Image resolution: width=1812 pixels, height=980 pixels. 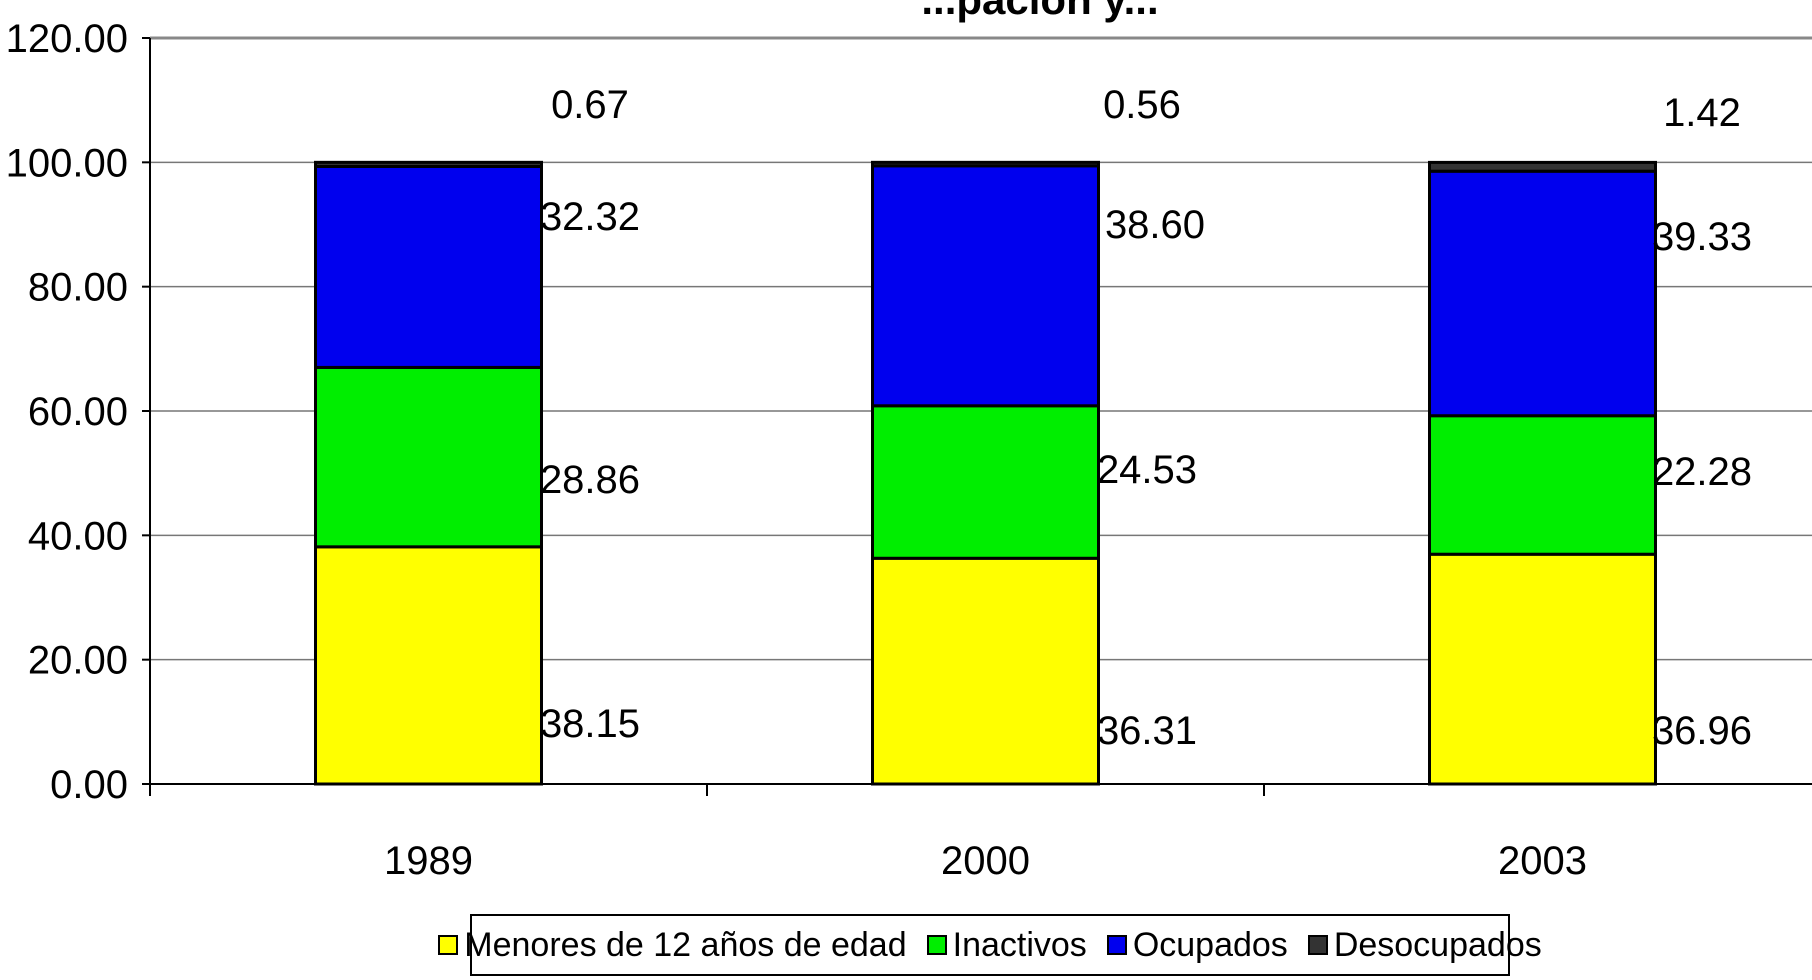 What do you see at coordinates (1142, 105) in the screenshot?
I see `data-label: 0.56` at bounding box center [1142, 105].